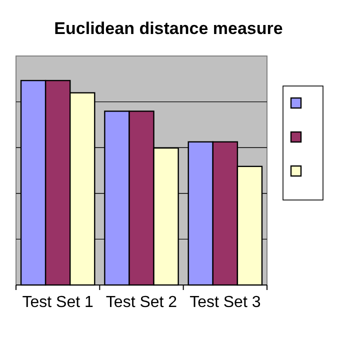  I want to click on x-tick-label: Test Set 3, so click(225, 302).